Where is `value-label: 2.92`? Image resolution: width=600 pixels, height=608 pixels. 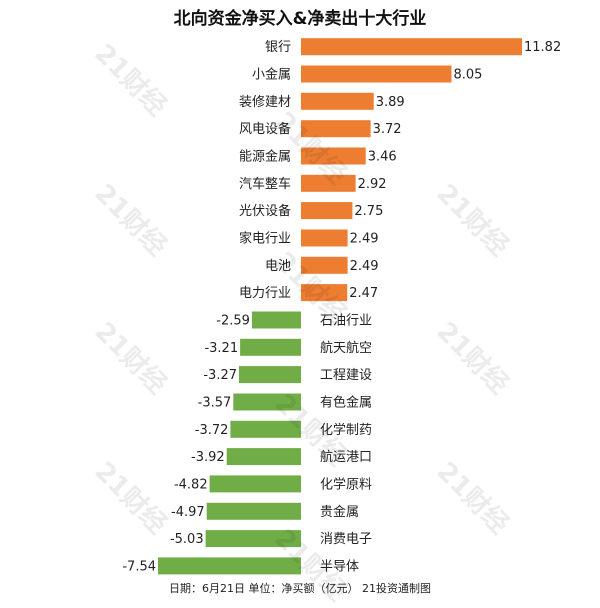
value-label: 2.92 is located at coordinates (372, 184).